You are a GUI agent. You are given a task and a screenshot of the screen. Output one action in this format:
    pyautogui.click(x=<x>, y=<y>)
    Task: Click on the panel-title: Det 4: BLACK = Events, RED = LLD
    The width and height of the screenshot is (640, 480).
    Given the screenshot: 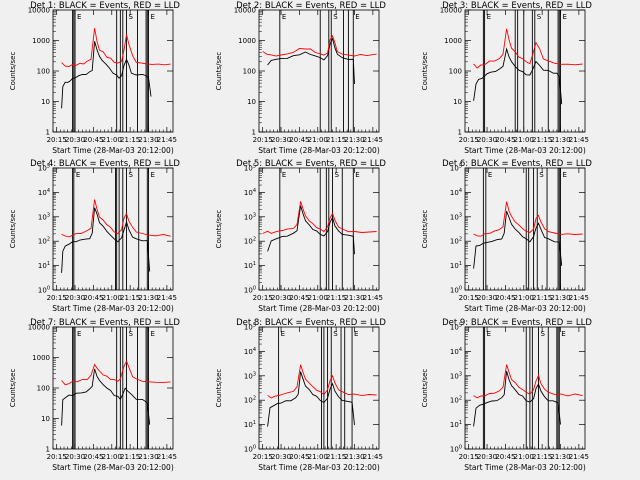 What is the action you would take?
    pyautogui.click(x=105, y=164)
    